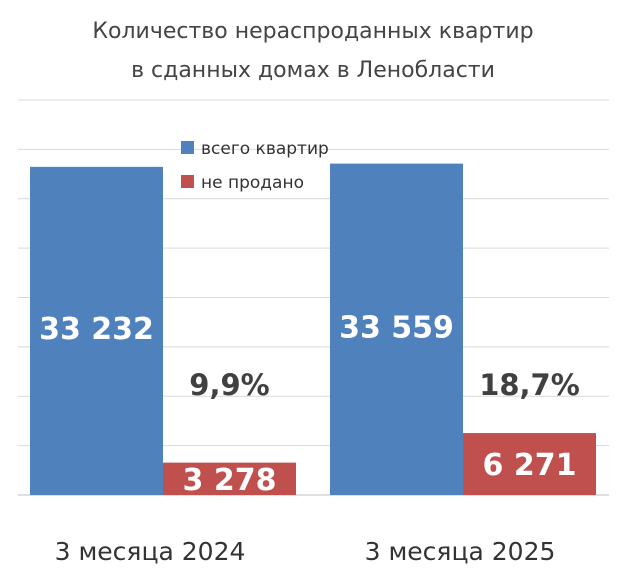  Describe the element at coordinates (150, 551) in the screenshot. I see `category-label-2024: 3 месяца 2024` at that location.